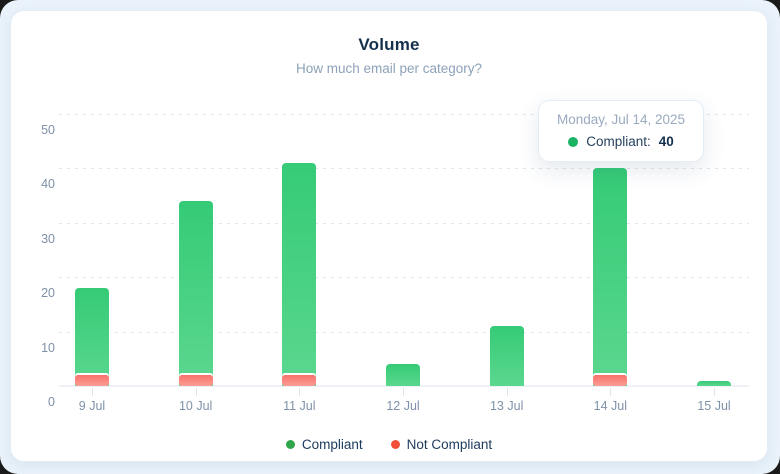 This screenshot has height=474, width=780. I want to click on y-axis-label-40: 40, so click(48, 184).